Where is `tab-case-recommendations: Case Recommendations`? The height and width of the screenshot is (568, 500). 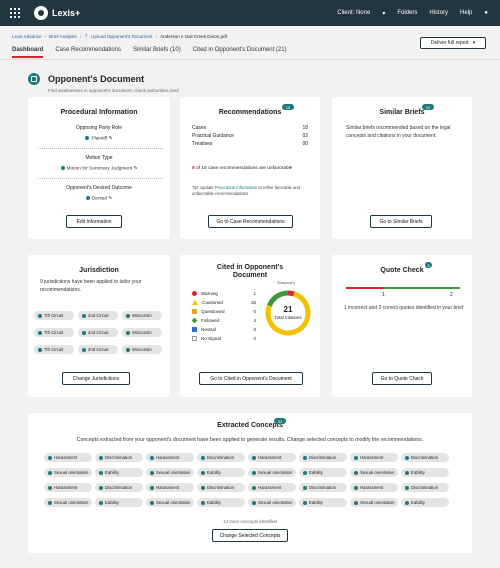
tab-case-recommendations: Case Recommendations is located at coordinates (88, 50).